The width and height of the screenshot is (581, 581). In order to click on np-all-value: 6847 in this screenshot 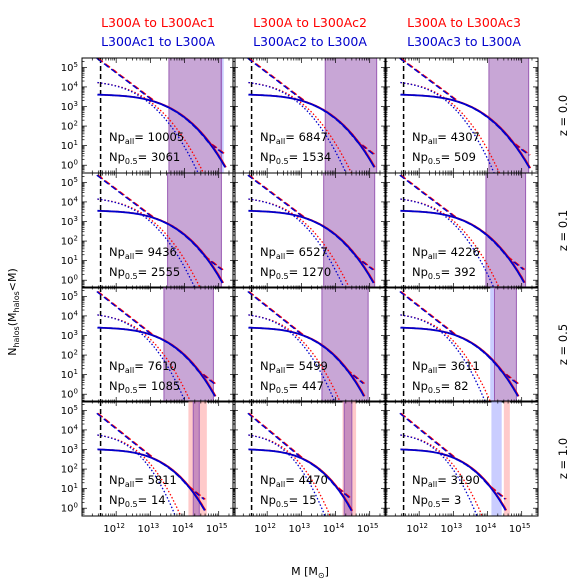, I will do `click(313, 137)`.